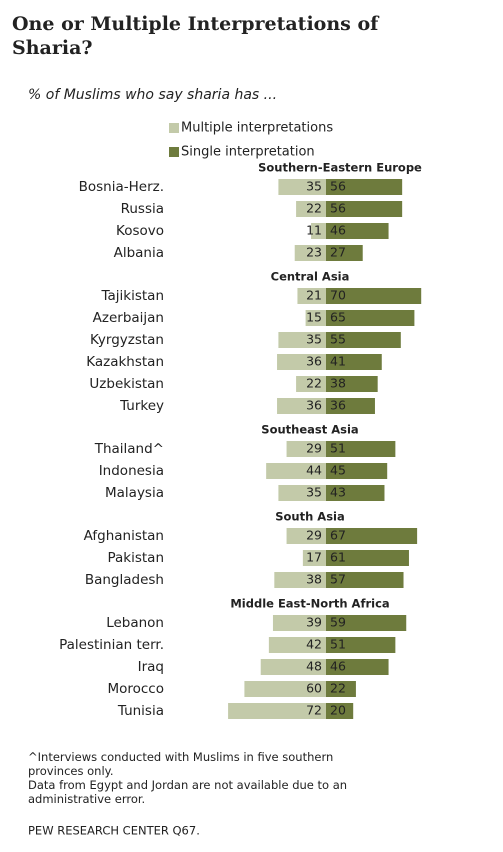 The width and height of the screenshot is (503, 852). Describe the element at coordinates (314, 710) in the screenshot. I see `value-label: 72` at that location.